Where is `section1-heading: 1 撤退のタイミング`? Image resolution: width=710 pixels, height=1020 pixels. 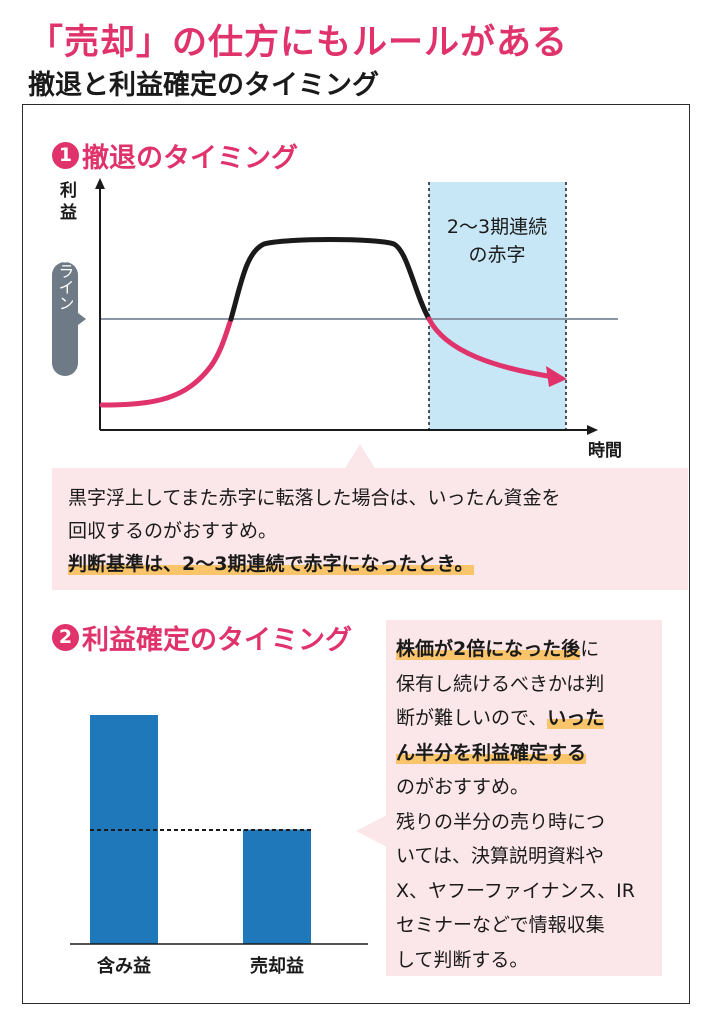
section1-heading: 1 撤退のタイミング is located at coordinates (175, 155).